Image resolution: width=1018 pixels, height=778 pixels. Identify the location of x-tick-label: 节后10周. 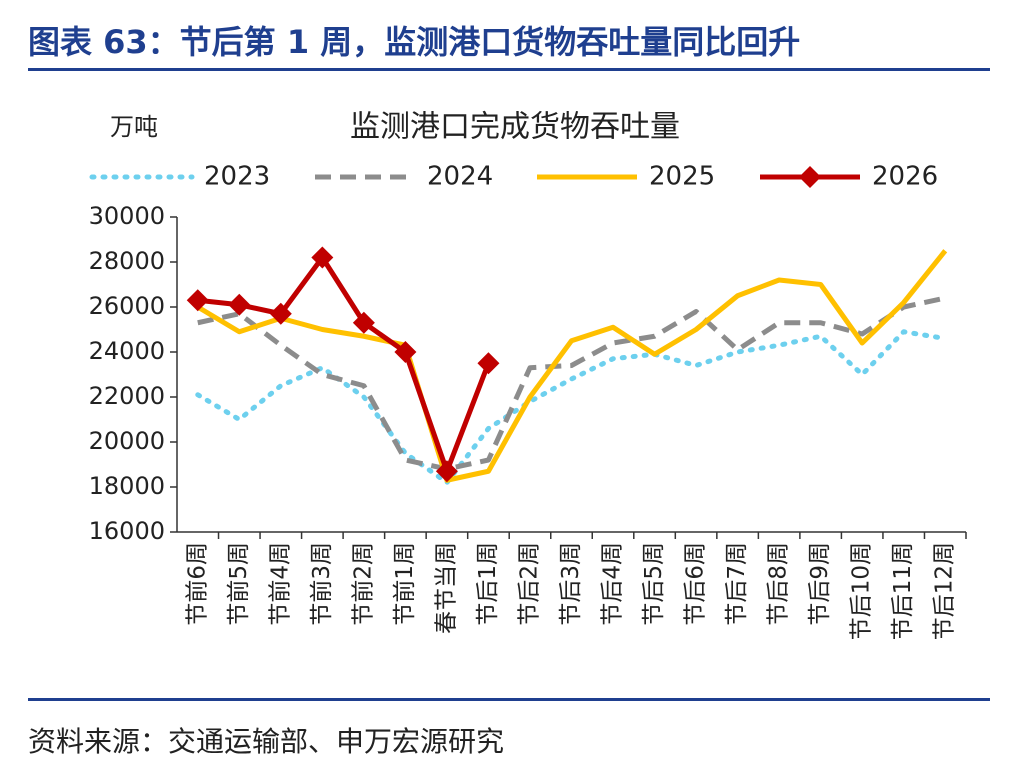
(862, 591).